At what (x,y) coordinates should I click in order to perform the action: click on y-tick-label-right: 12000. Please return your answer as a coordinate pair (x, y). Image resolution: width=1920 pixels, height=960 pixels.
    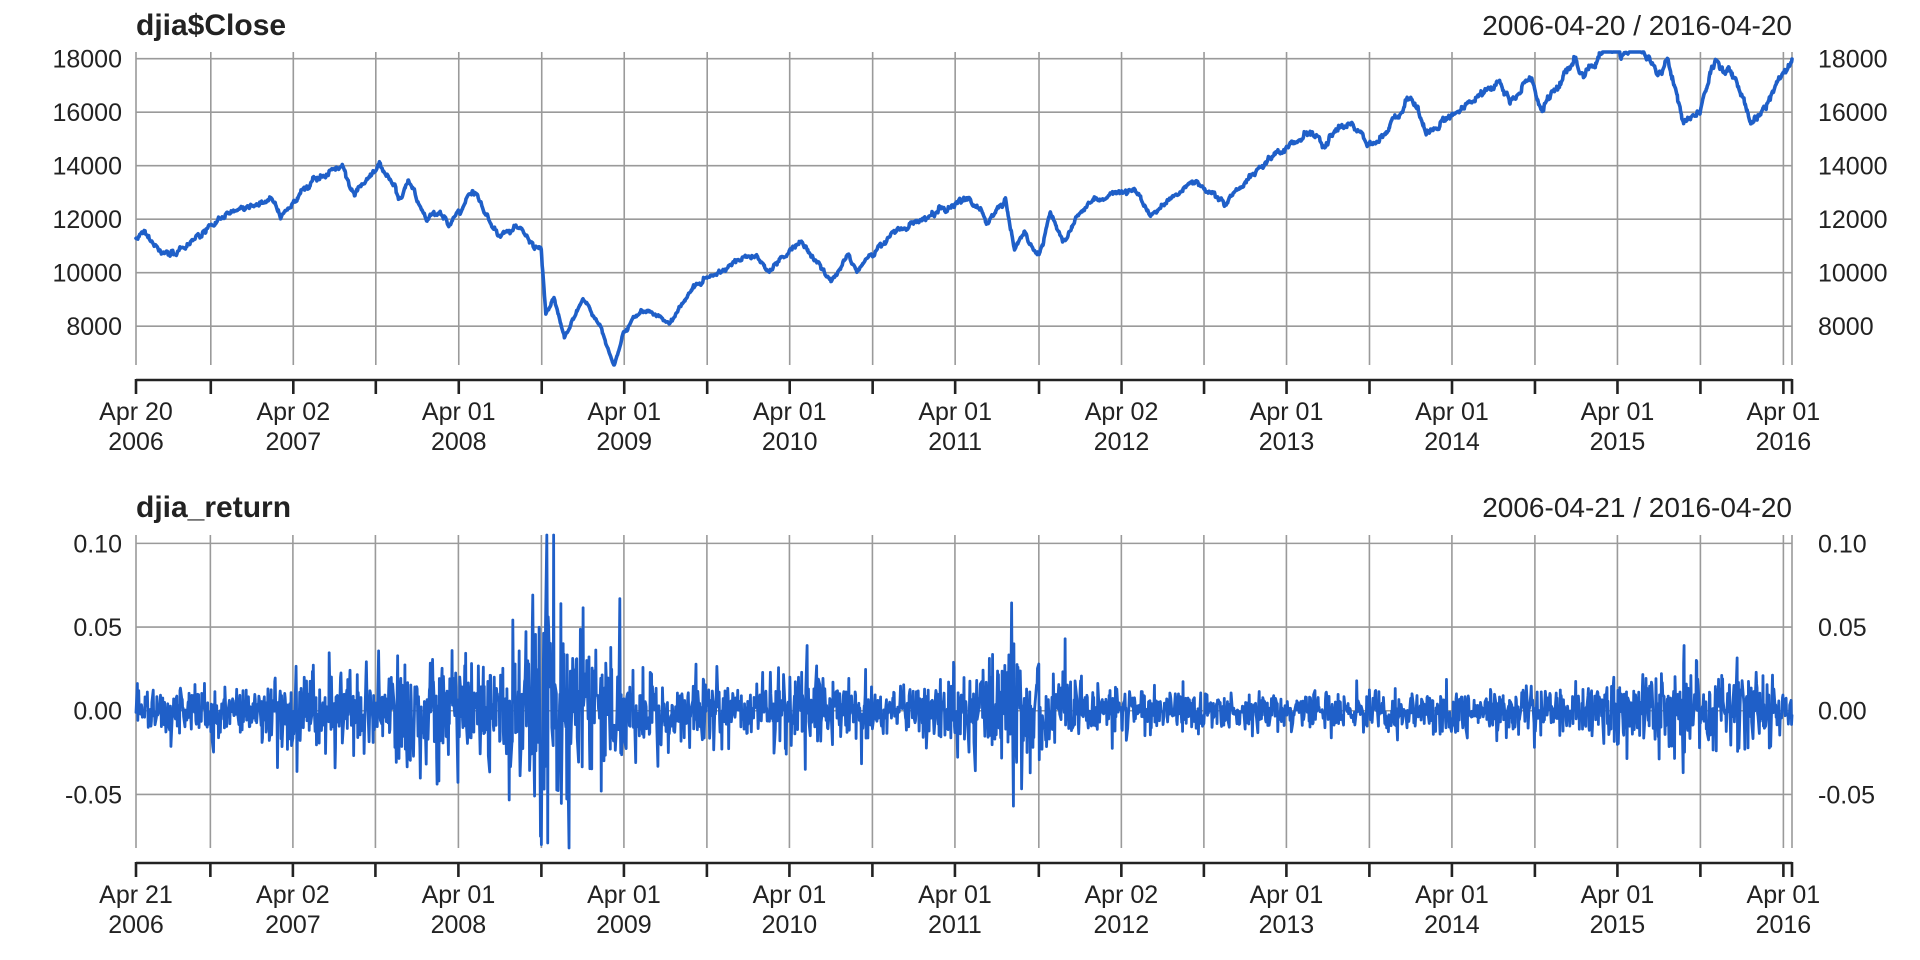
    Looking at the image, I should click on (1853, 220).